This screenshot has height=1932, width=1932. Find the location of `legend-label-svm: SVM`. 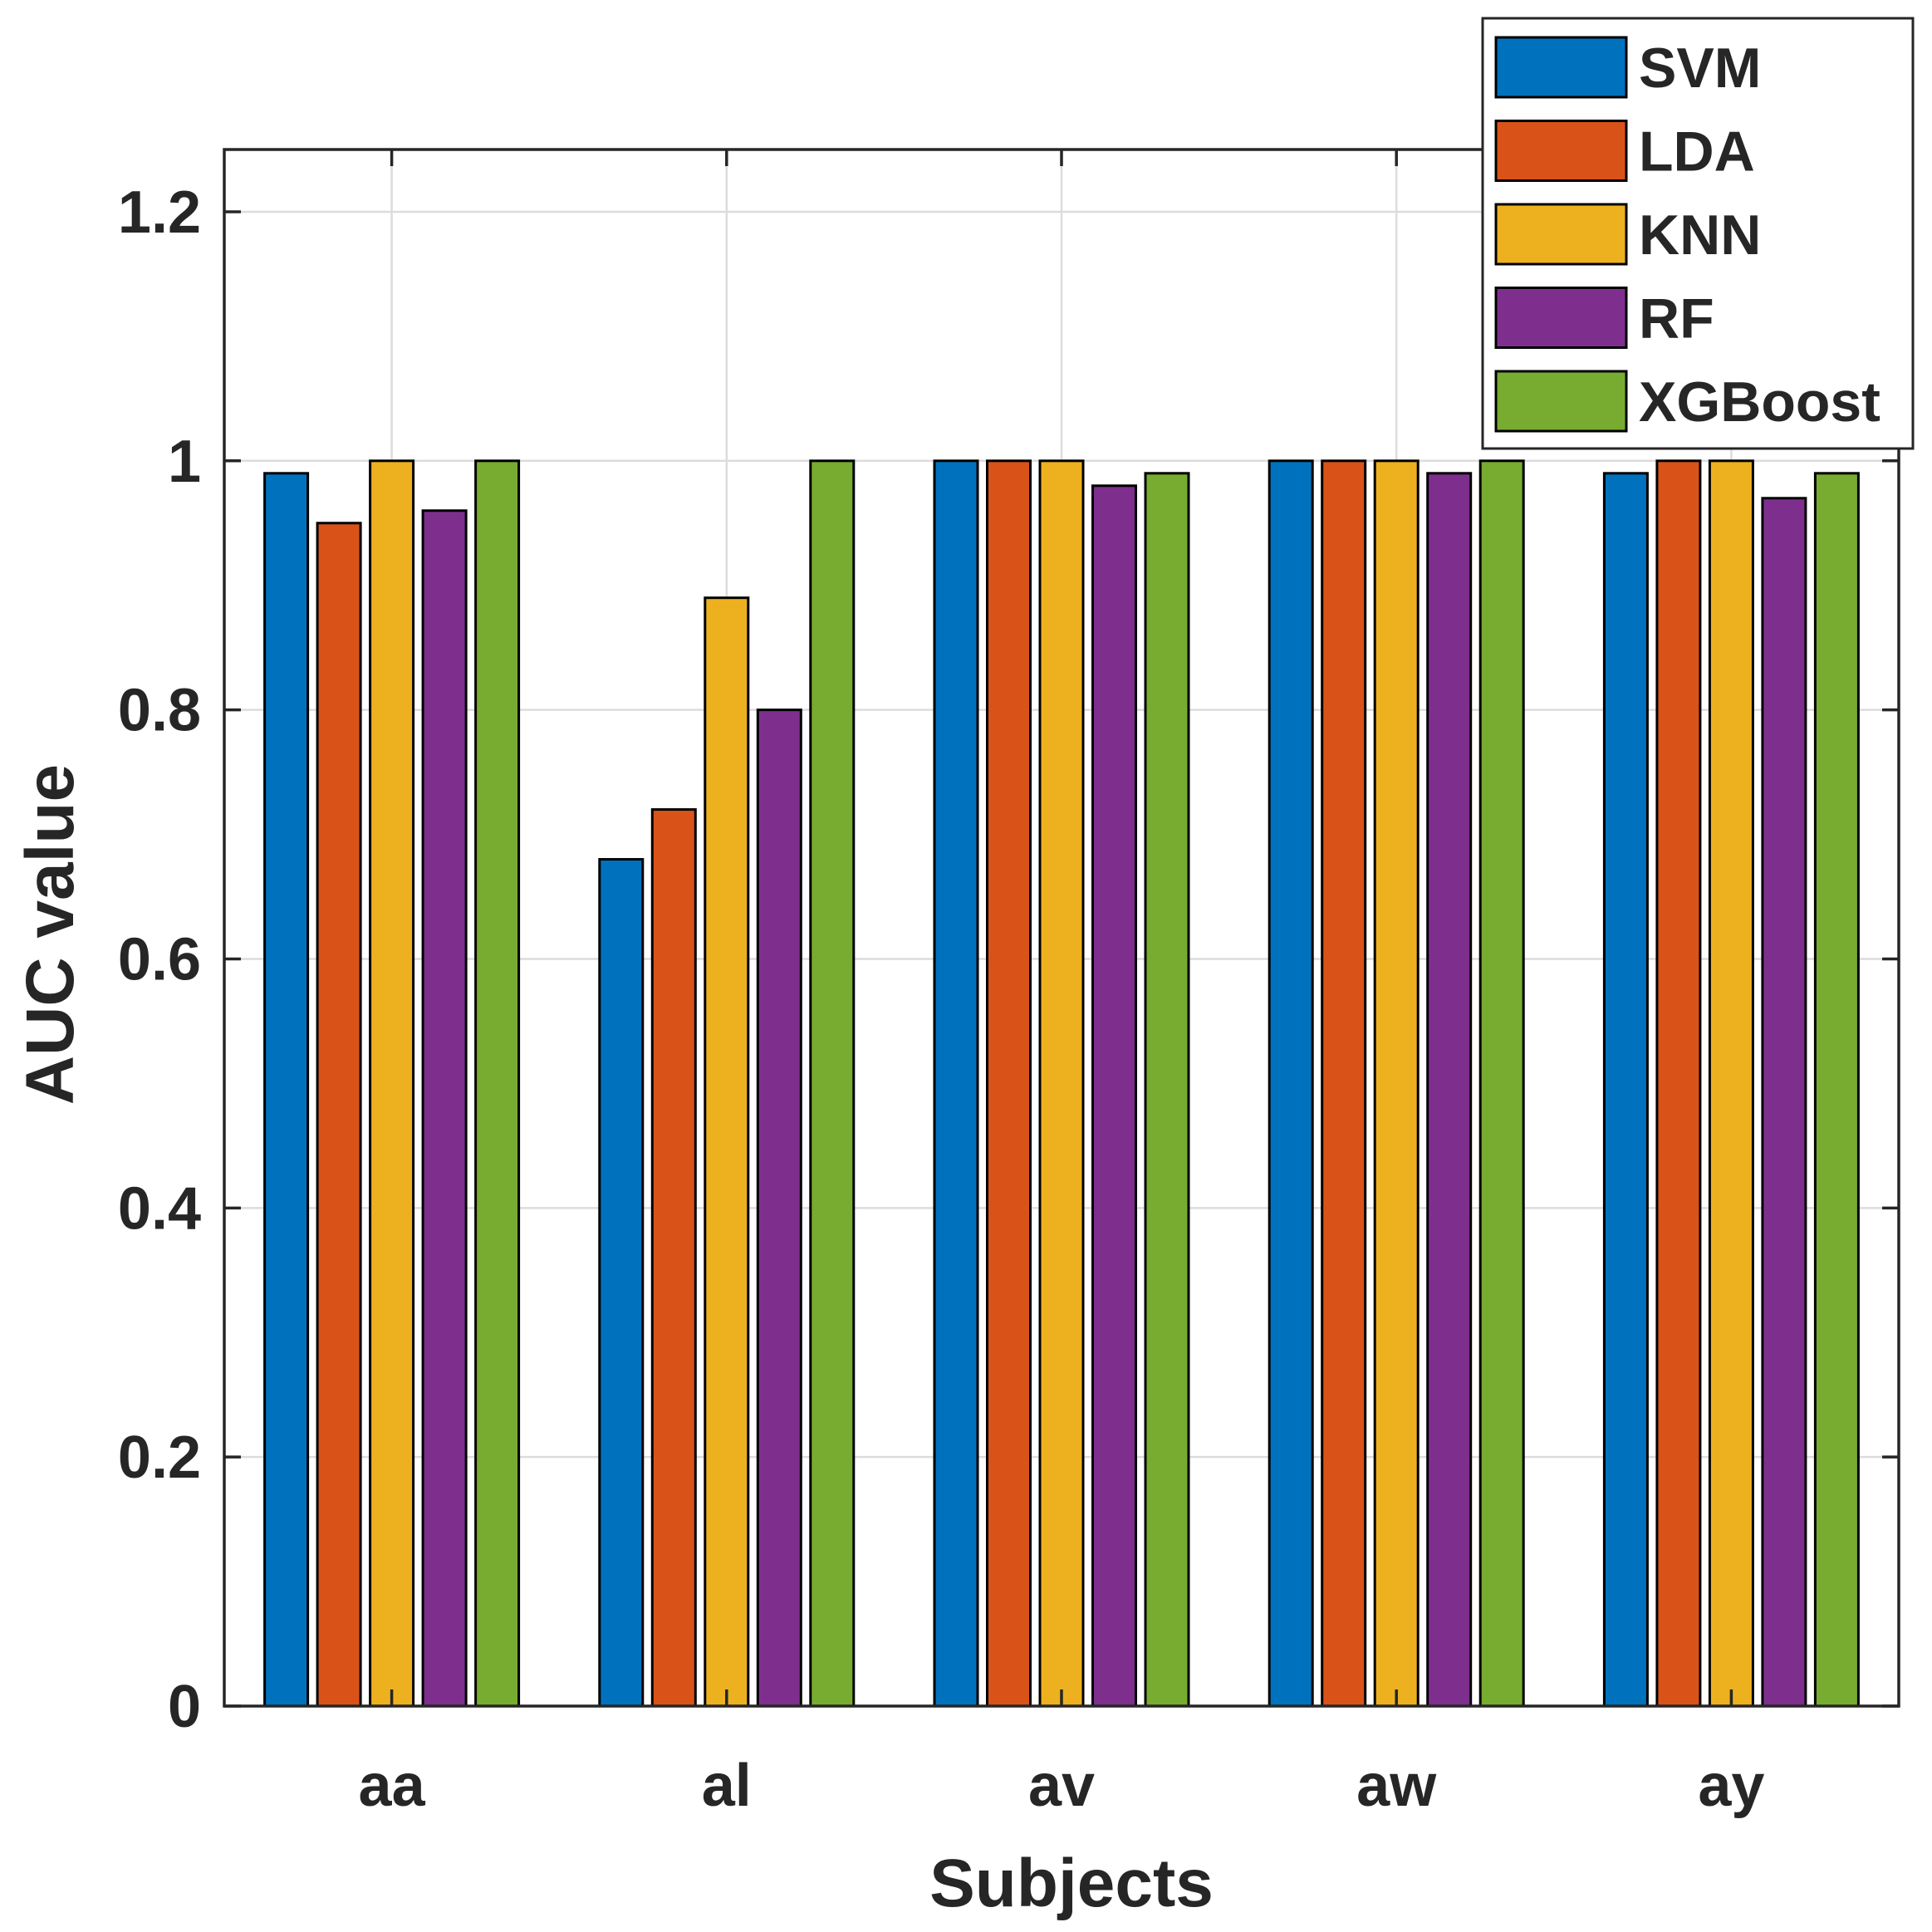

legend-label-svm: SVM is located at coordinates (1700, 68).